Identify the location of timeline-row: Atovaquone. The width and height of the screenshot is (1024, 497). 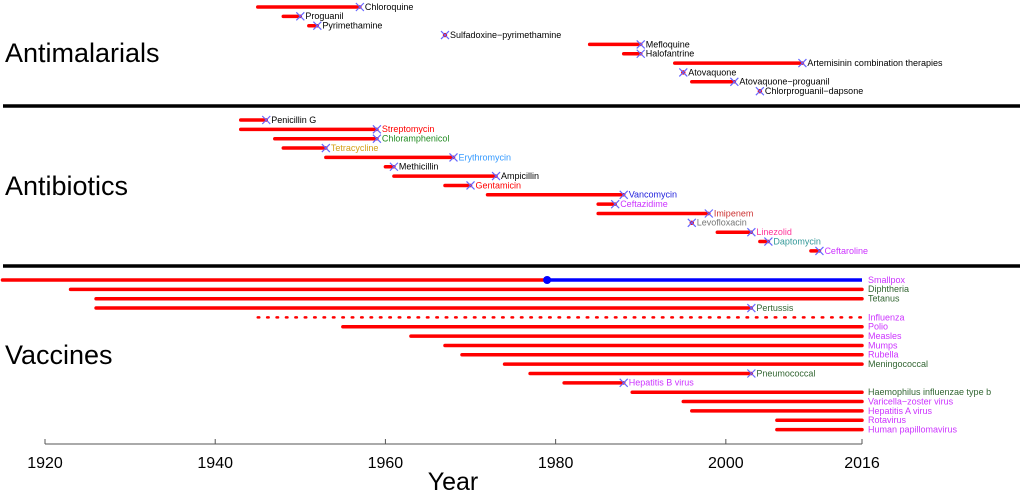
(707, 72).